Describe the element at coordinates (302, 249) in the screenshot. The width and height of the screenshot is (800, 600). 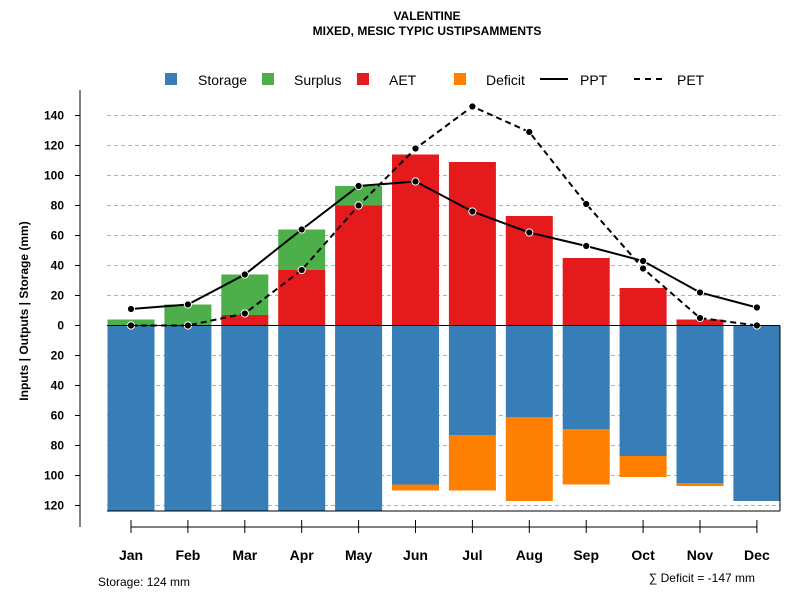
I see `surplus-bar-apr` at that location.